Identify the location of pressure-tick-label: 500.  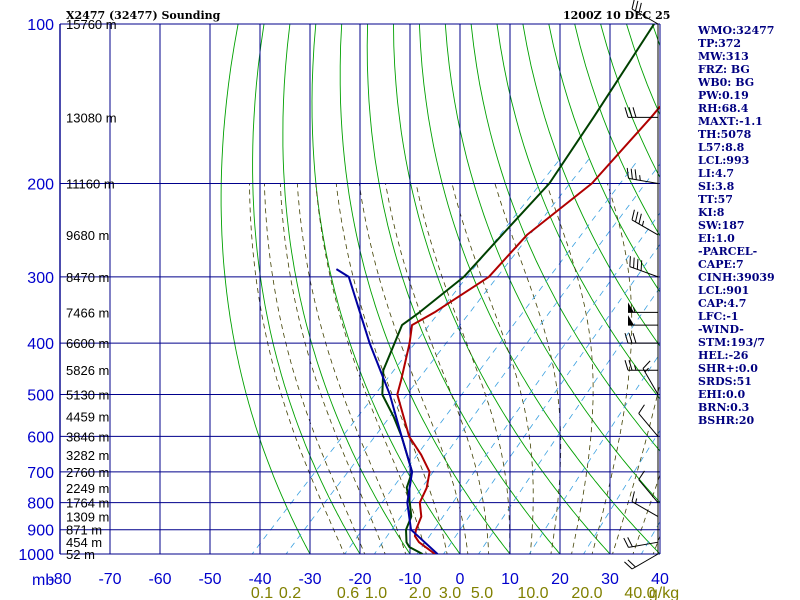
(40, 395).